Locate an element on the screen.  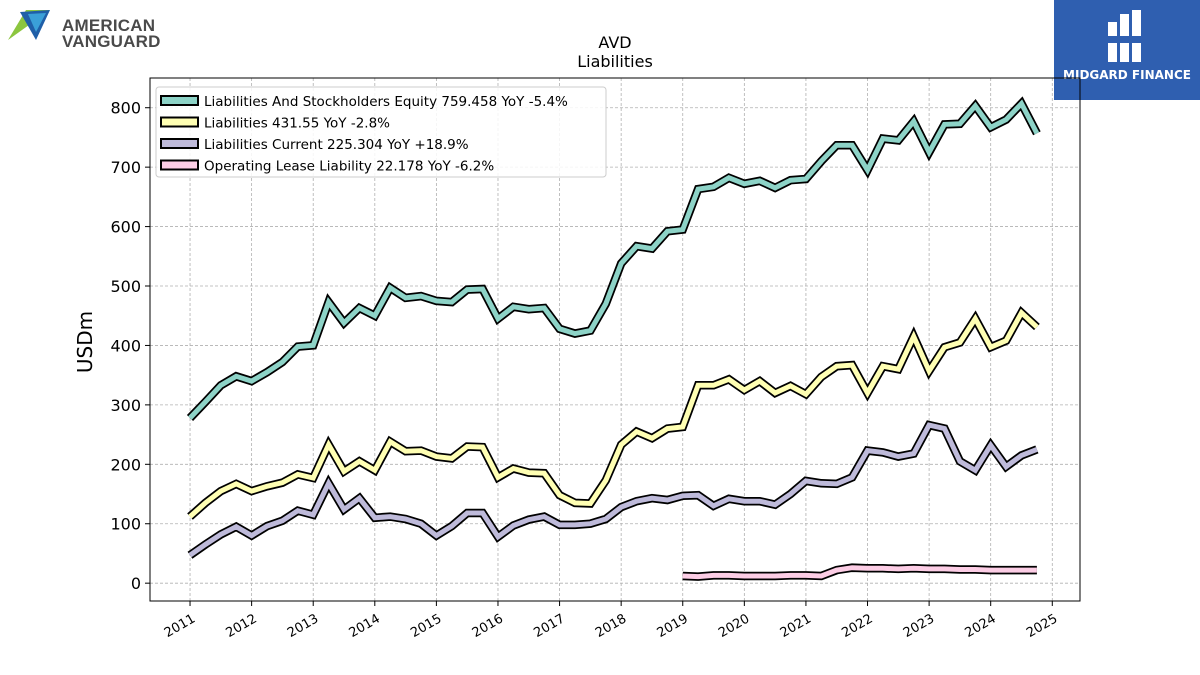
x-tick-label: 2016 is located at coordinates (488, 626).